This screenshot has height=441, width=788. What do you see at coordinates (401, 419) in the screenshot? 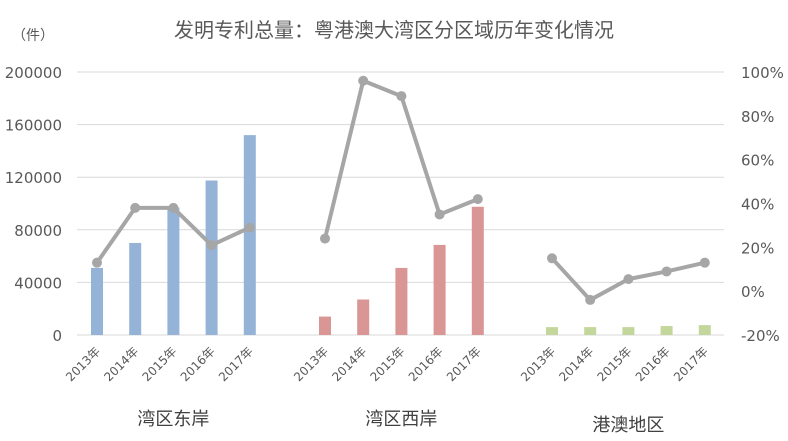
I see `group-label: 湾区西岸` at bounding box center [401, 419].